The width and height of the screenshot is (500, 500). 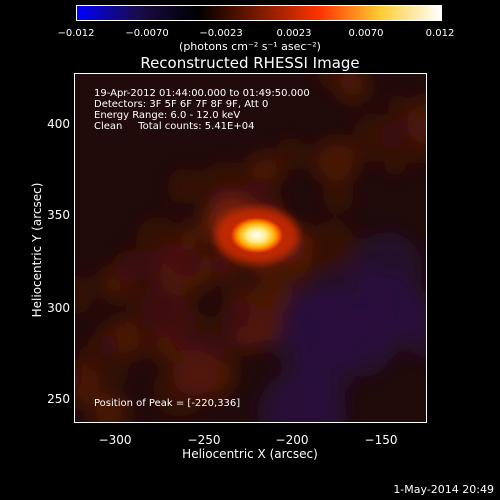 What do you see at coordinates (147, 33) in the screenshot?
I see `colorbar-tick: −0.0070` at bounding box center [147, 33].